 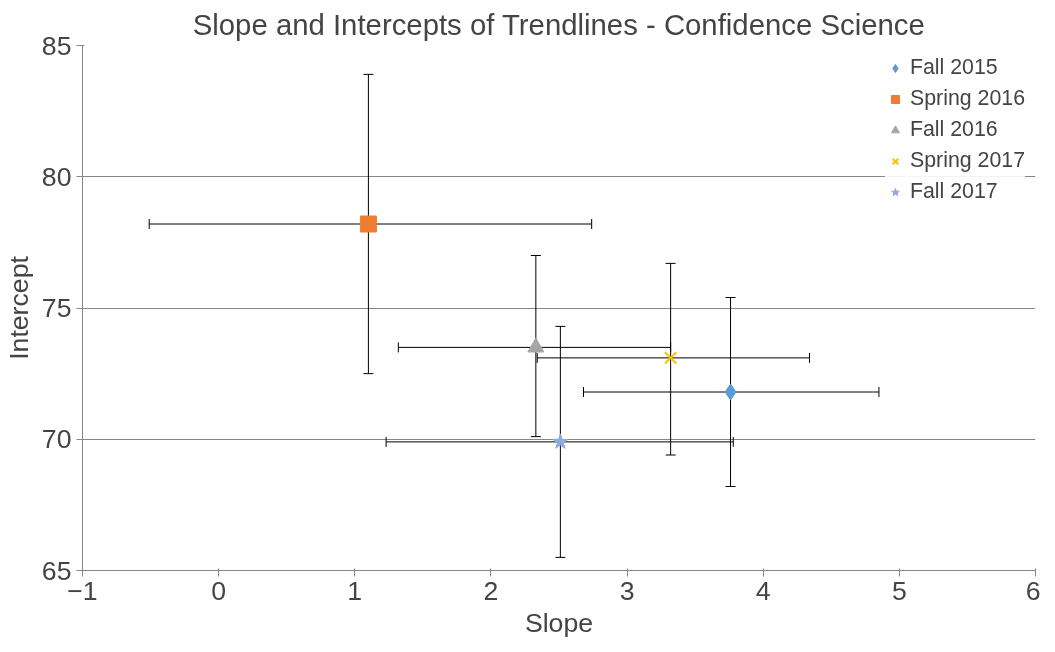 What do you see at coordinates (559, 622) in the screenshot?
I see `x-axis-title: Slope` at bounding box center [559, 622].